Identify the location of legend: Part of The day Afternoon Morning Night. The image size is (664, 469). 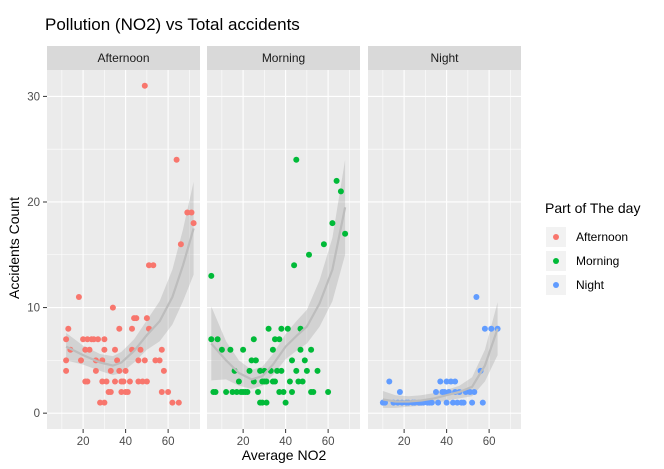
(592, 247).